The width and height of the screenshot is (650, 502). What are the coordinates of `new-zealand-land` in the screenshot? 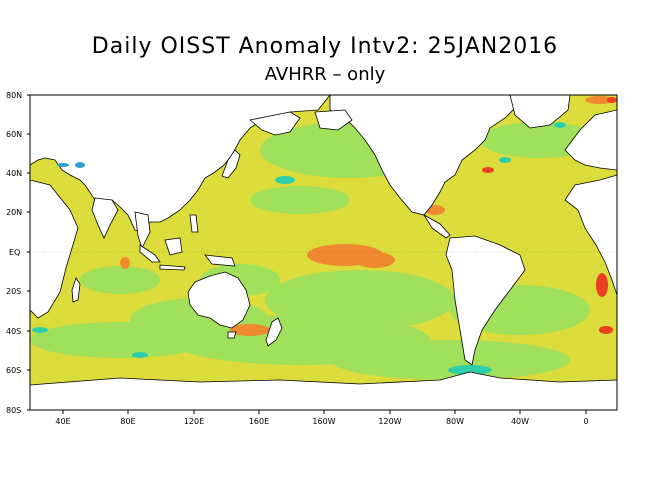 It's located at (274, 332).